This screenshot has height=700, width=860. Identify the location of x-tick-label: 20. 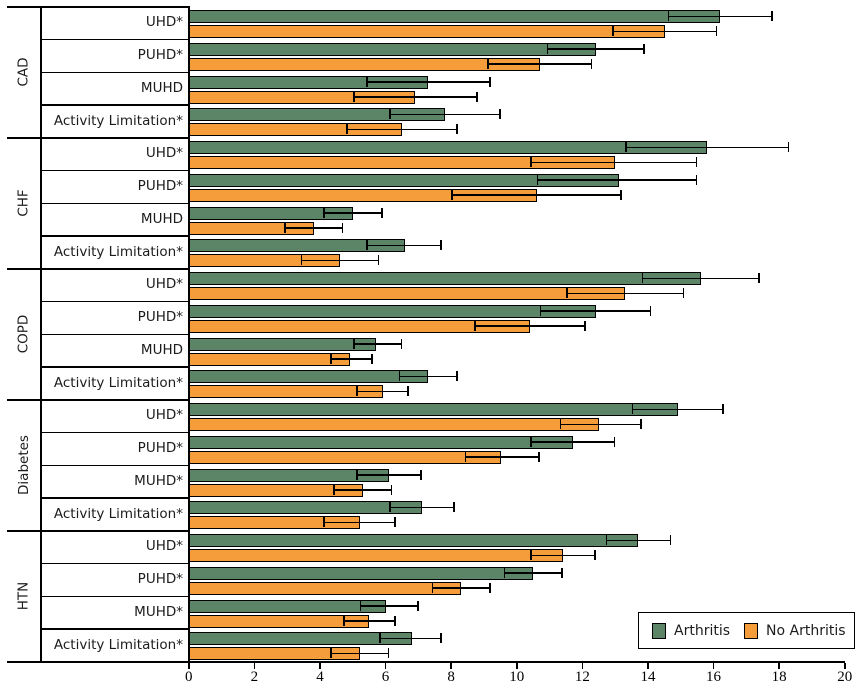
(845, 677).